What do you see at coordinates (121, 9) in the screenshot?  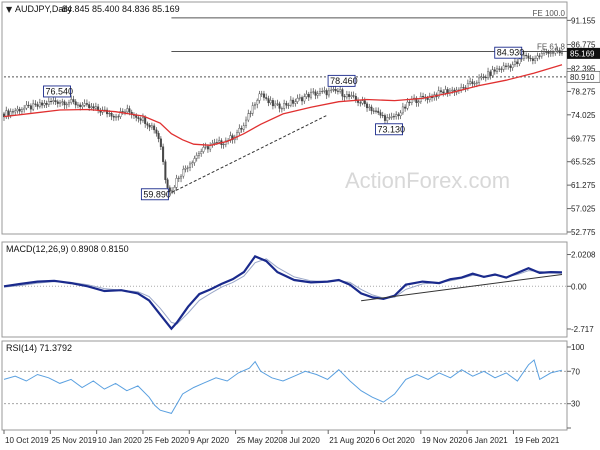 I see `price-ohlc: 84.845 85.400 84.836 85.169` at bounding box center [121, 9].